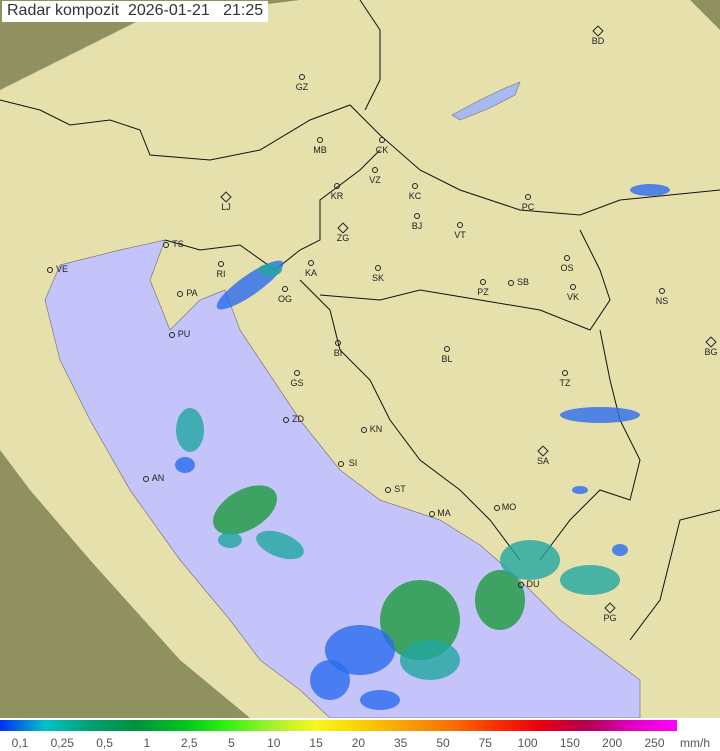 The height and width of the screenshot is (751, 720). I want to click on city-label: KR, so click(337, 196).